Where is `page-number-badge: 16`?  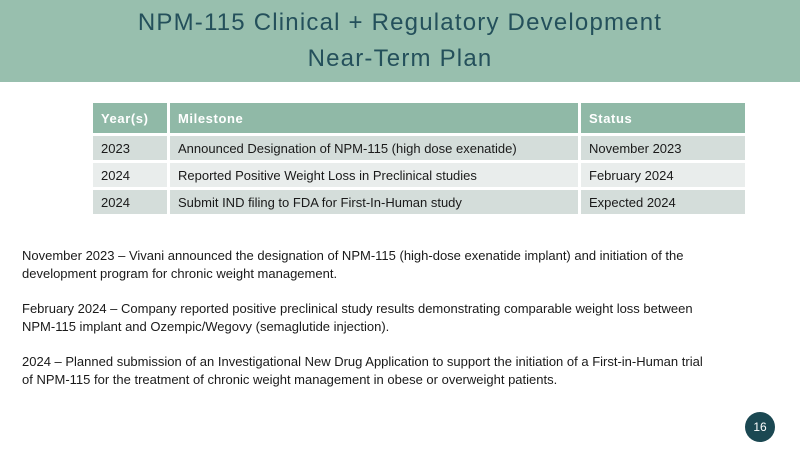
page-number-badge: 16 is located at coordinates (760, 427).